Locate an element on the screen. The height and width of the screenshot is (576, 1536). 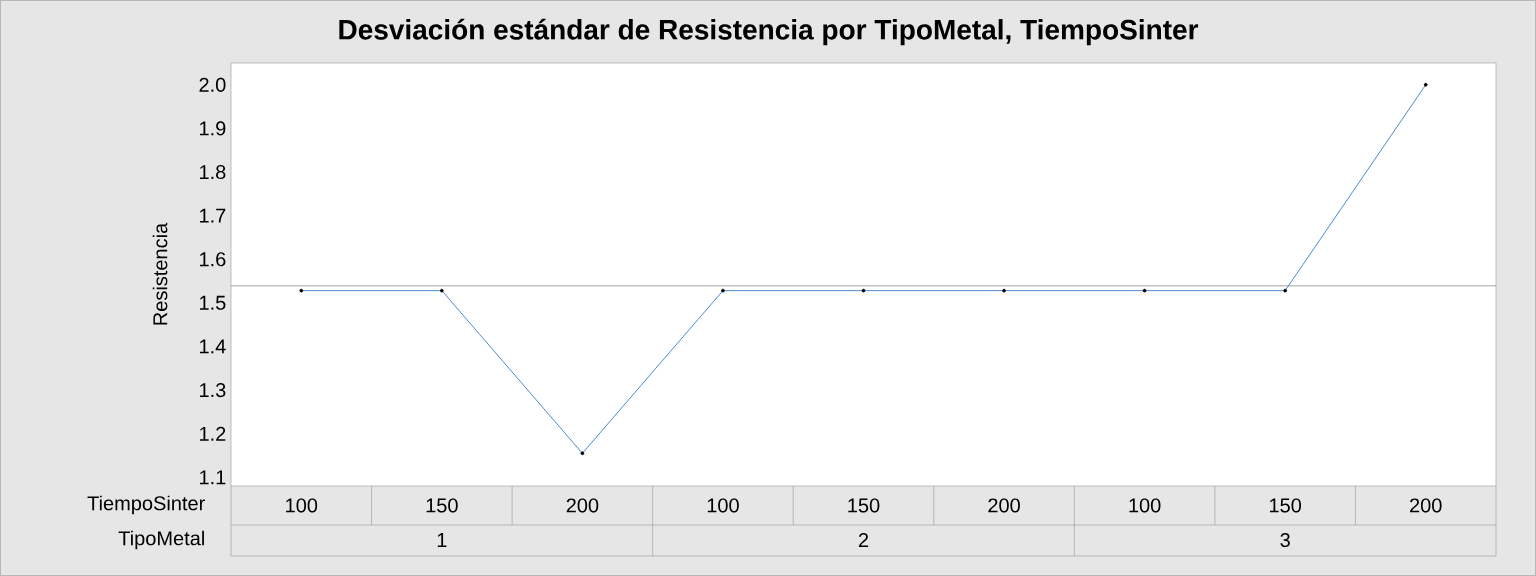
text: 2 is located at coordinates (863, 540).